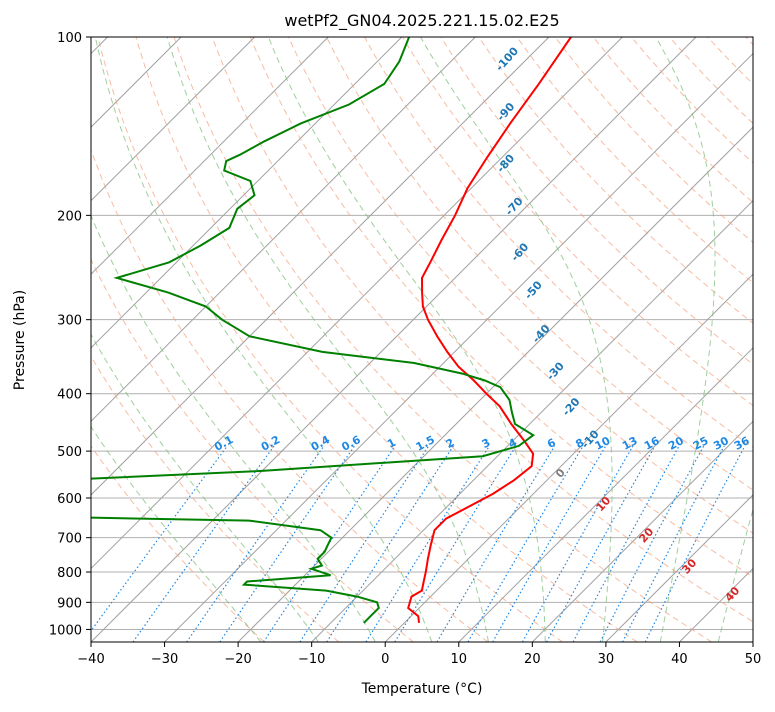  Describe the element at coordinates (69, 603) in the screenshot. I see `y-tick-label: 900` at that location.